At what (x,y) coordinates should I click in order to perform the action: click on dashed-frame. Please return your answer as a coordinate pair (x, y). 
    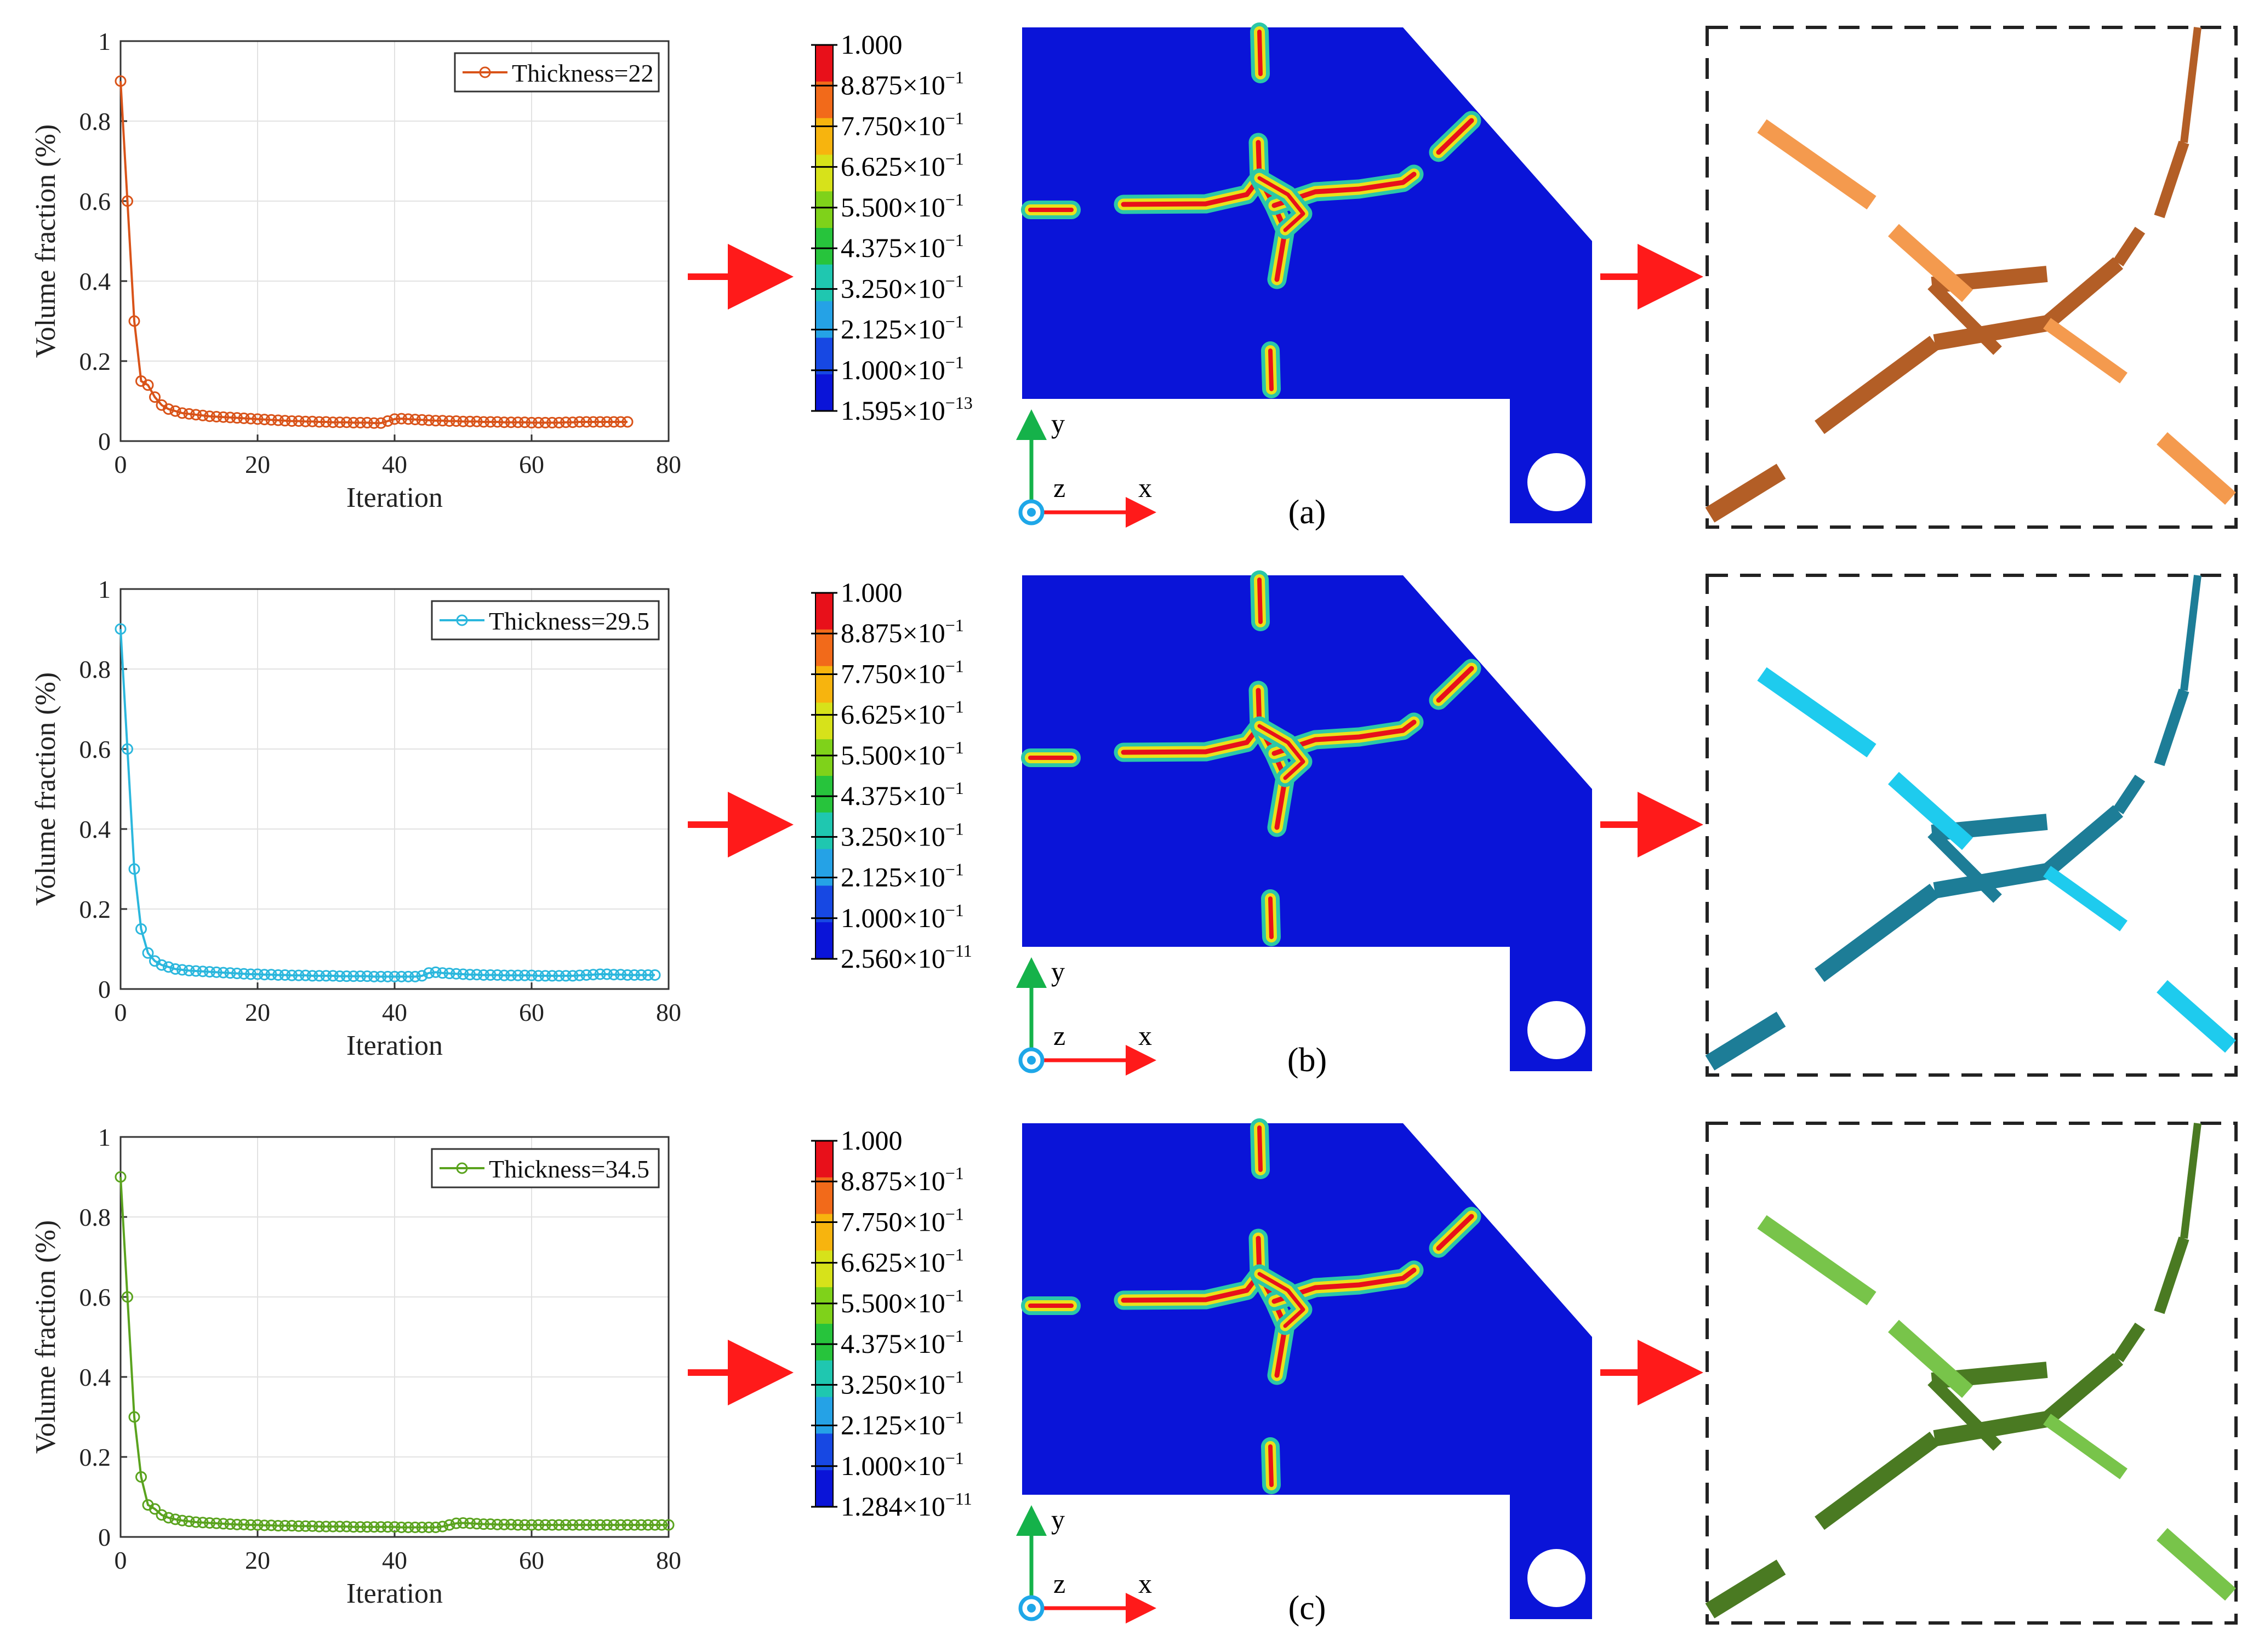
    Looking at the image, I should click on (1972, 1373).